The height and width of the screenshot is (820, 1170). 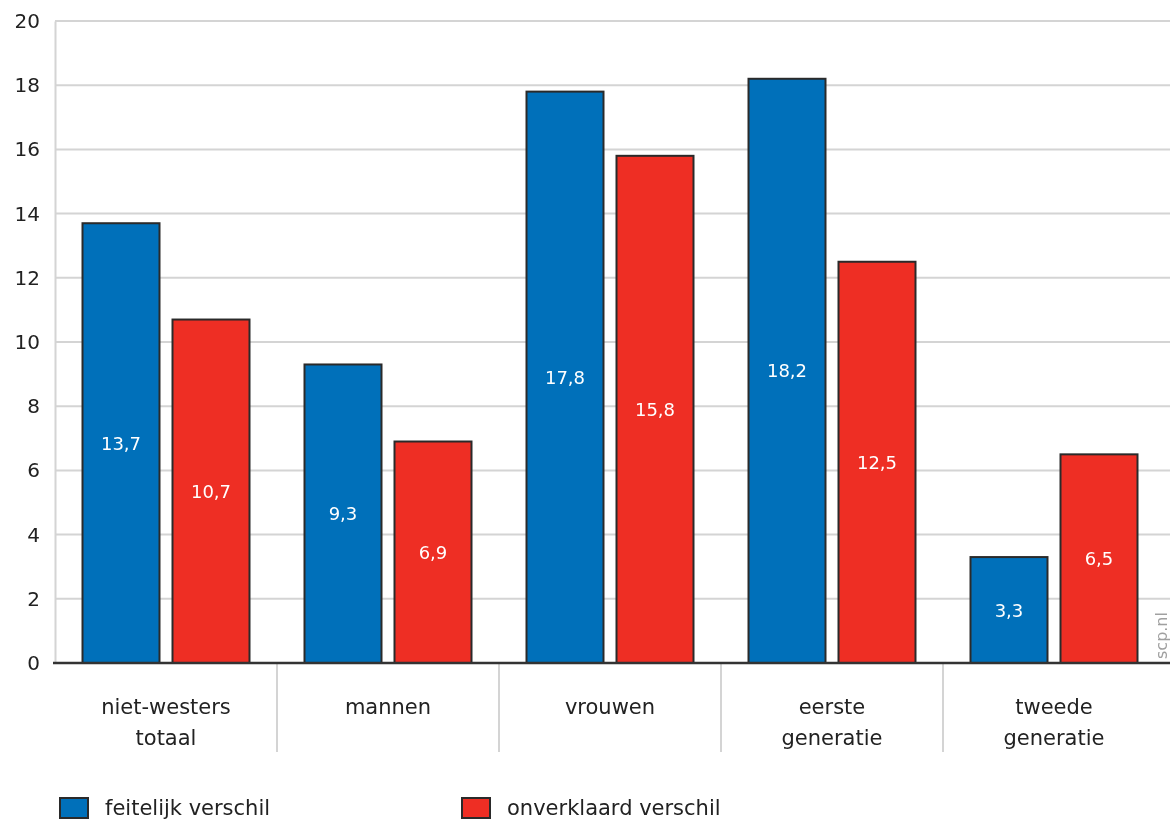 I want to click on x-tick-label: eerste generatie, so click(x=832, y=722).